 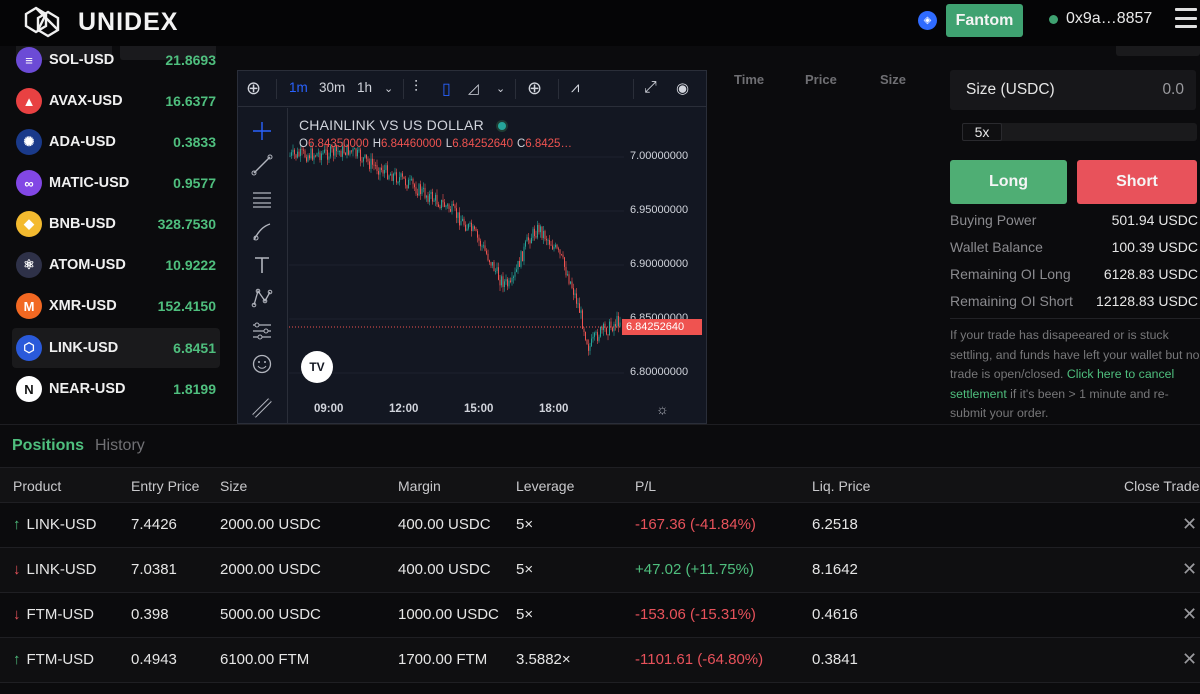 What do you see at coordinates (683, 88) in the screenshot?
I see `screenshot-camera-icon: ◉` at bounding box center [683, 88].